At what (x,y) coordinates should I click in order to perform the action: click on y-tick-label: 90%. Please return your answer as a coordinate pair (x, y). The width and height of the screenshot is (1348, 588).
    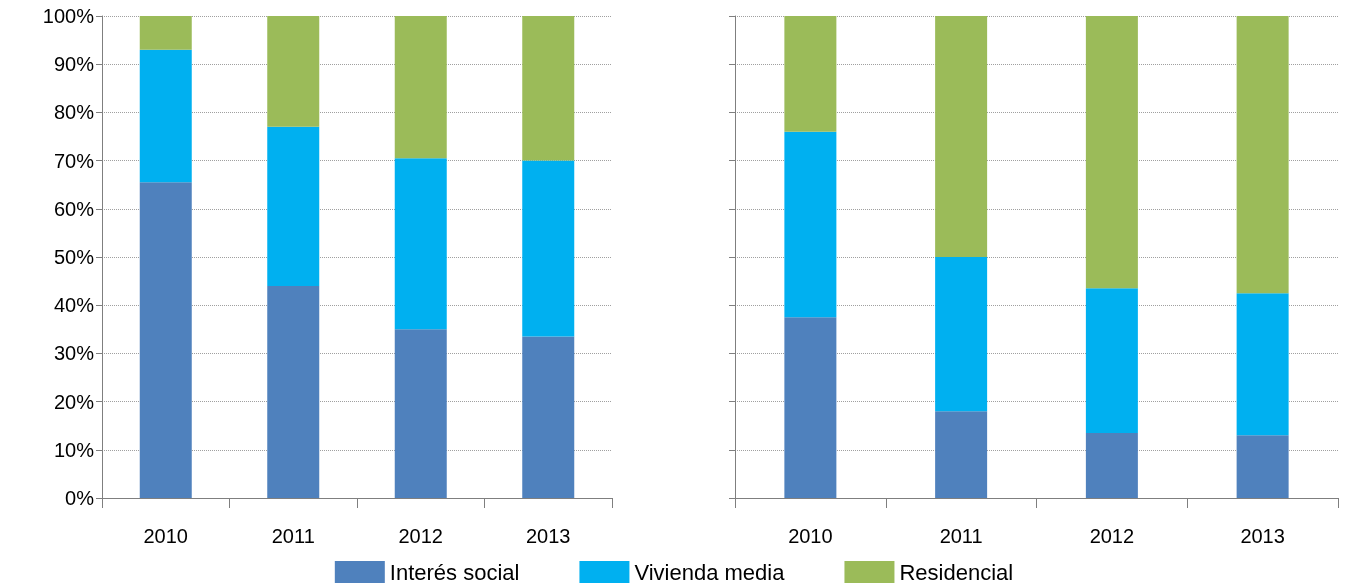
    Looking at the image, I should click on (74, 64).